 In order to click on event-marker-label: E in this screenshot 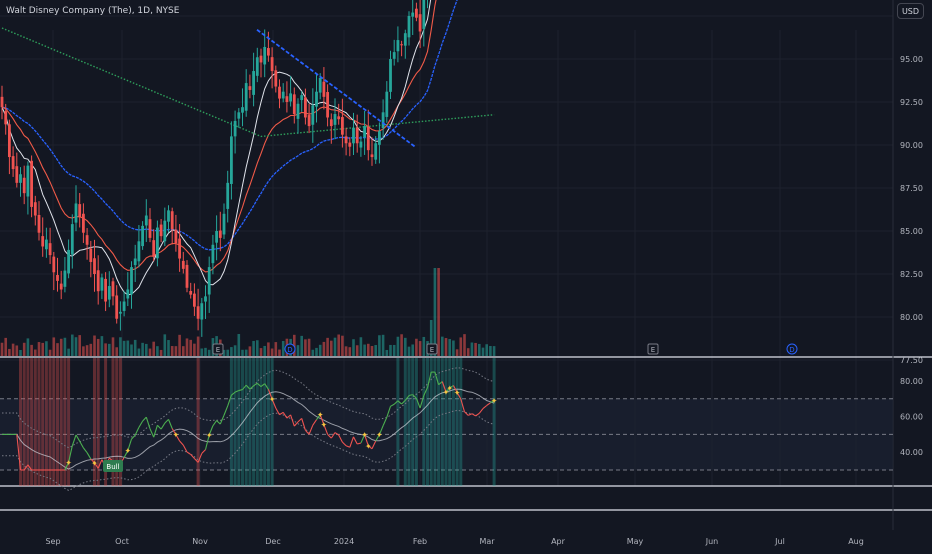, I will do `click(218, 350)`.